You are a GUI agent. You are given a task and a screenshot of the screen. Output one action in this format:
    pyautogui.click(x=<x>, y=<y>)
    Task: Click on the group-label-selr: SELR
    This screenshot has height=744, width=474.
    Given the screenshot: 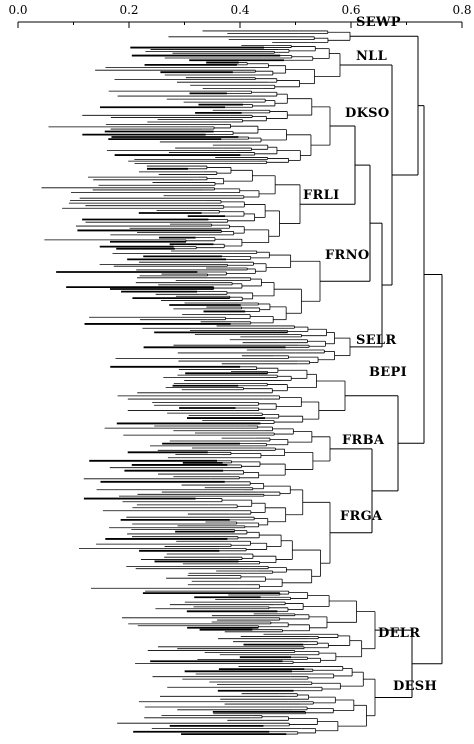 What is the action you would take?
    pyautogui.click(x=376, y=340)
    